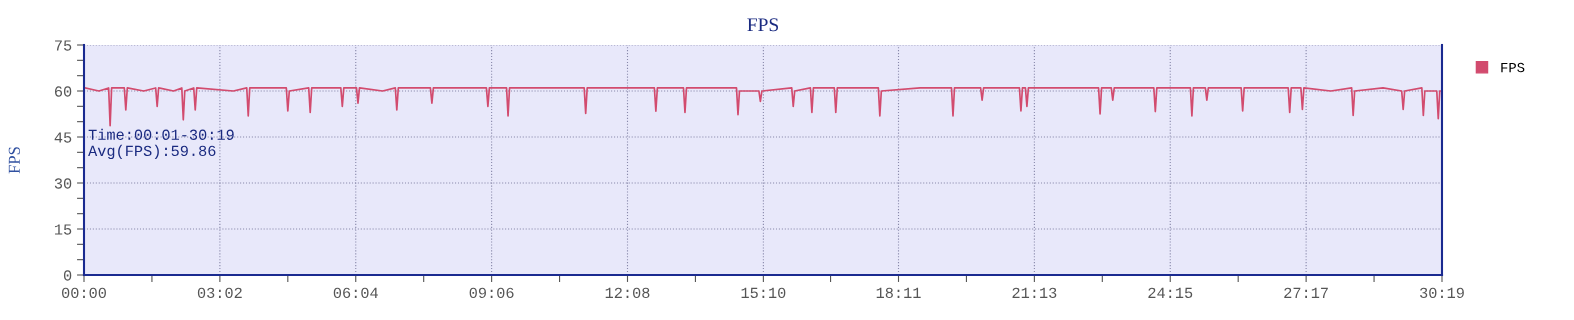 The image size is (1574, 320). What do you see at coordinates (1034, 293) in the screenshot?
I see `x-tick-label: 21:13` at bounding box center [1034, 293].